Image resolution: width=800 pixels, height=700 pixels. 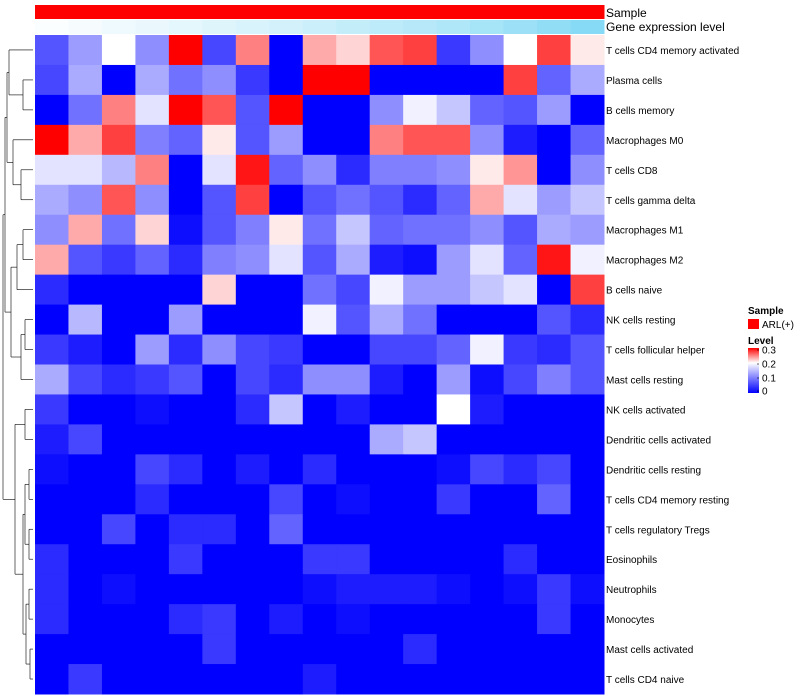 What do you see at coordinates (653, 470) in the screenshot?
I see `row-label: Dendritic cells resting` at bounding box center [653, 470].